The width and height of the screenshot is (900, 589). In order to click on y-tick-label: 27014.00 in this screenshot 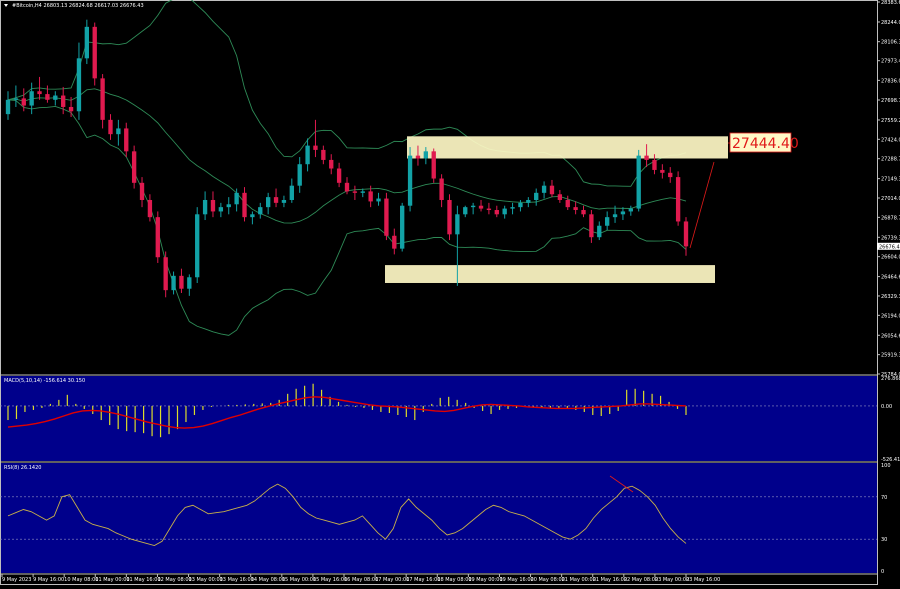, I will do `click(890, 199)`.